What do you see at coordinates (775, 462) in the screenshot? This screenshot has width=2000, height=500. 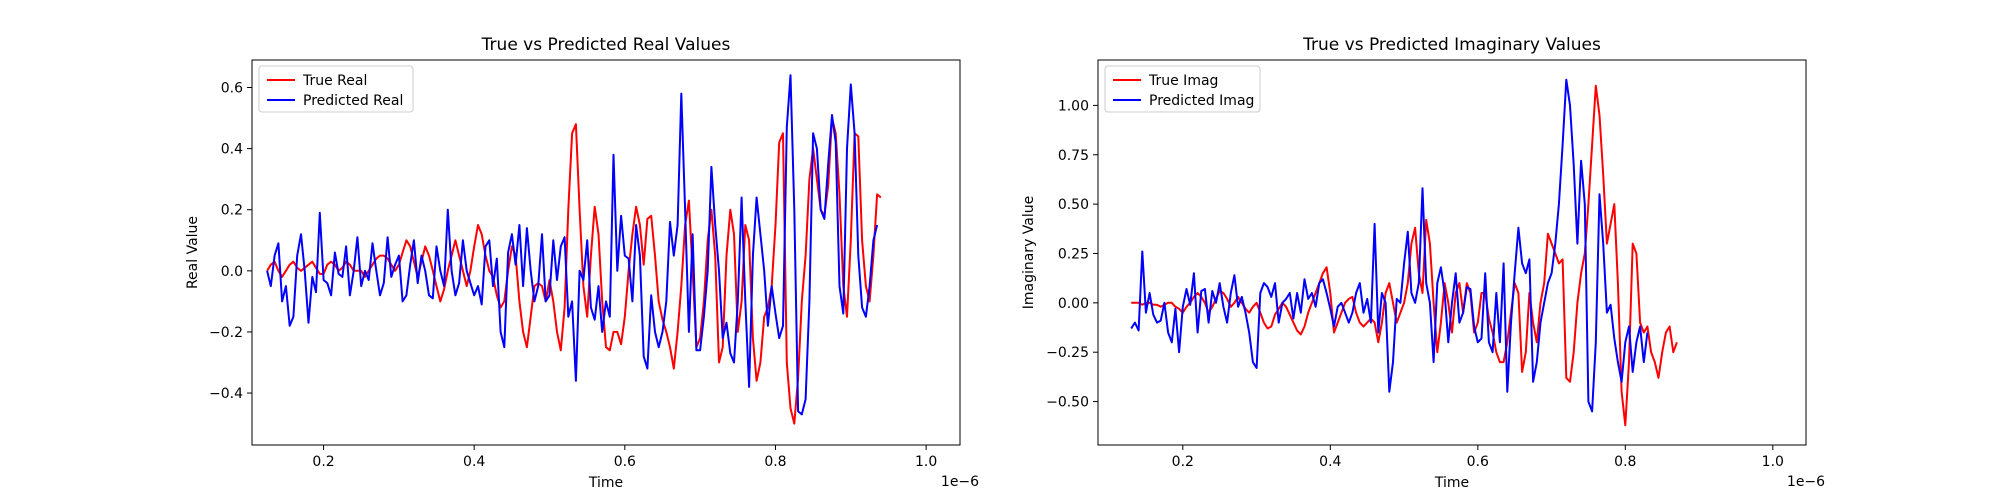 I see `real-x-tick-label: 0.8` at bounding box center [775, 462].